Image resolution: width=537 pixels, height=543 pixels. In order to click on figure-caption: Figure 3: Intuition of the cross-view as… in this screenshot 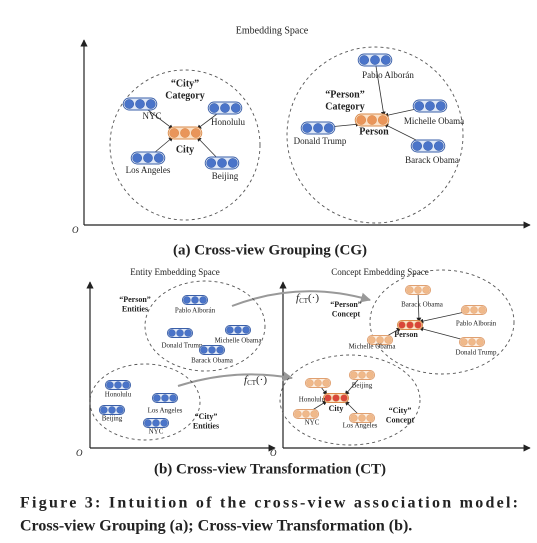, I will do `click(269, 503)`.